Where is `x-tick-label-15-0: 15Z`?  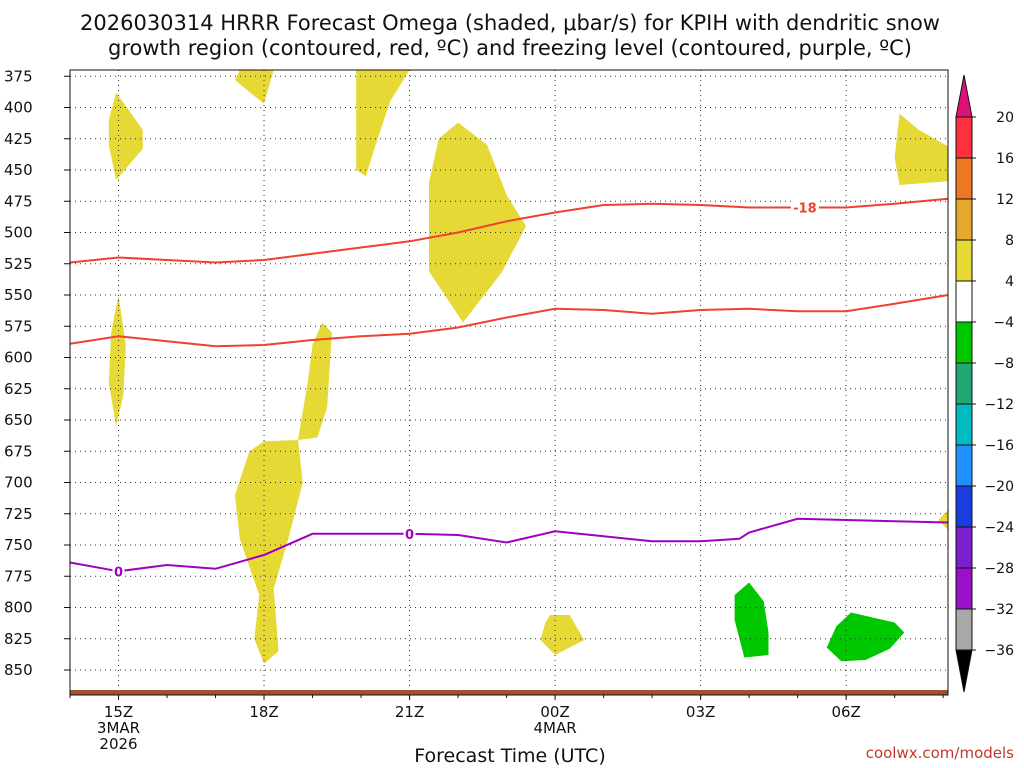
x-tick-label-15-0: 15Z is located at coordinates (118, 712).